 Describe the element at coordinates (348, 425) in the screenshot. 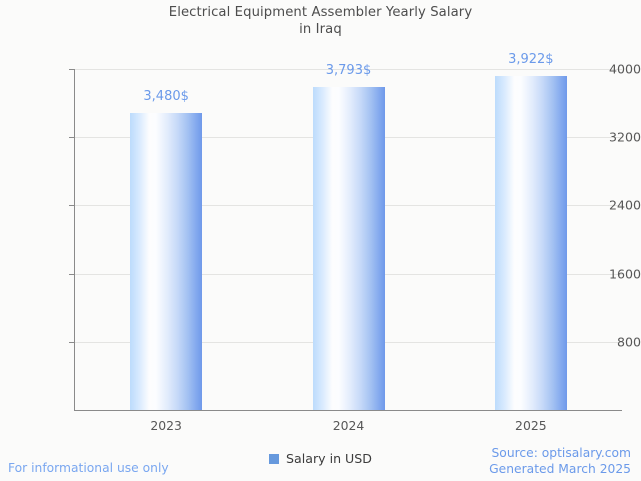

I see `x-tick-label-2024: 2024` at that location.